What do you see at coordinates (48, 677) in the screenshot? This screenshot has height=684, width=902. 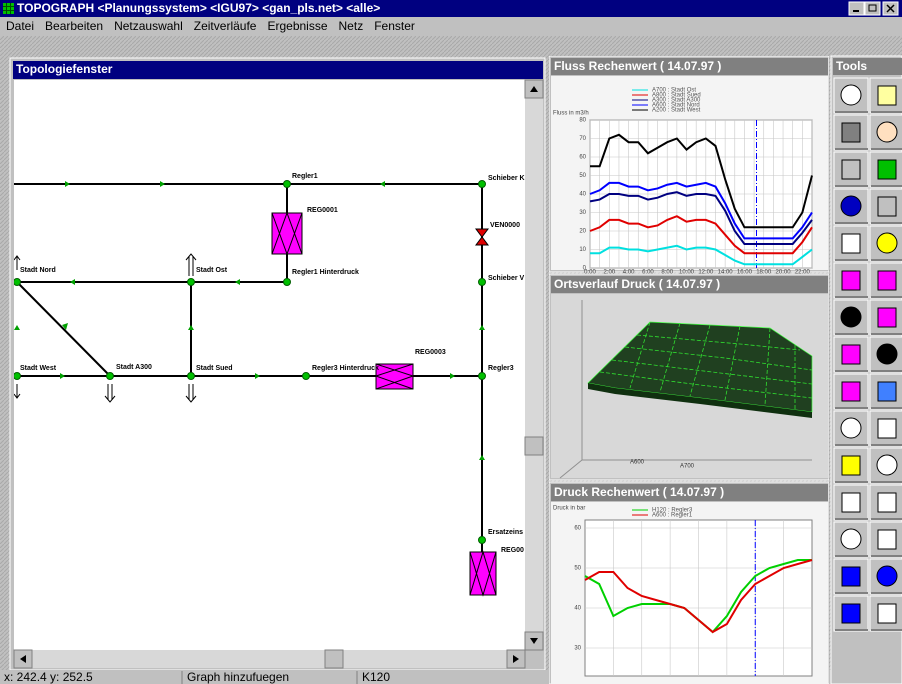 I see `status-coordinates: x: 242.4 y: 252.5` at bounding box center [48, 677].